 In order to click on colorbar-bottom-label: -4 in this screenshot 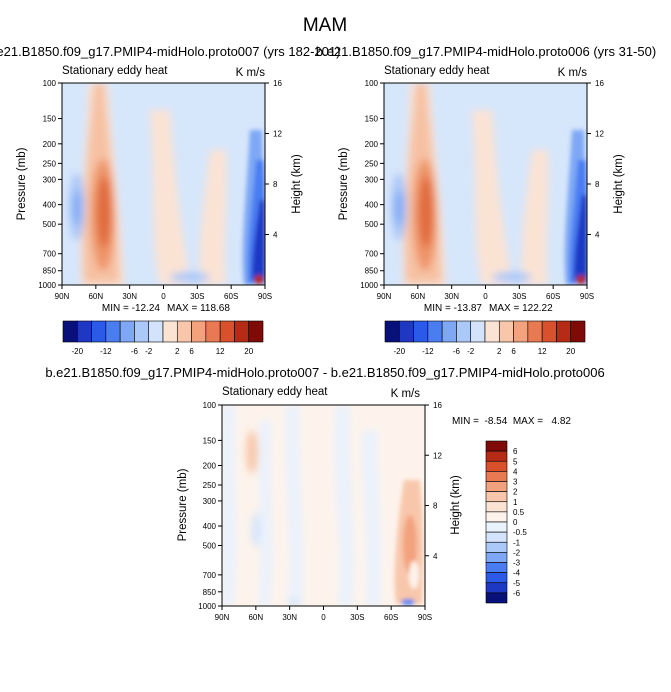, I will do `click(517, 573)`.